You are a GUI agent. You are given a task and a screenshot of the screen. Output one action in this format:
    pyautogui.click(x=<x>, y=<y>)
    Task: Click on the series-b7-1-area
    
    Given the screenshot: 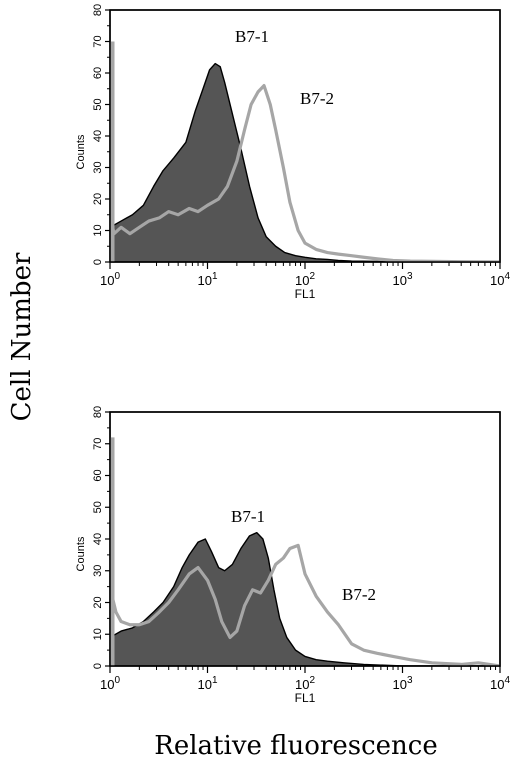 What is the action you would take?
    pyautogui.click(x=305, y=598)
    